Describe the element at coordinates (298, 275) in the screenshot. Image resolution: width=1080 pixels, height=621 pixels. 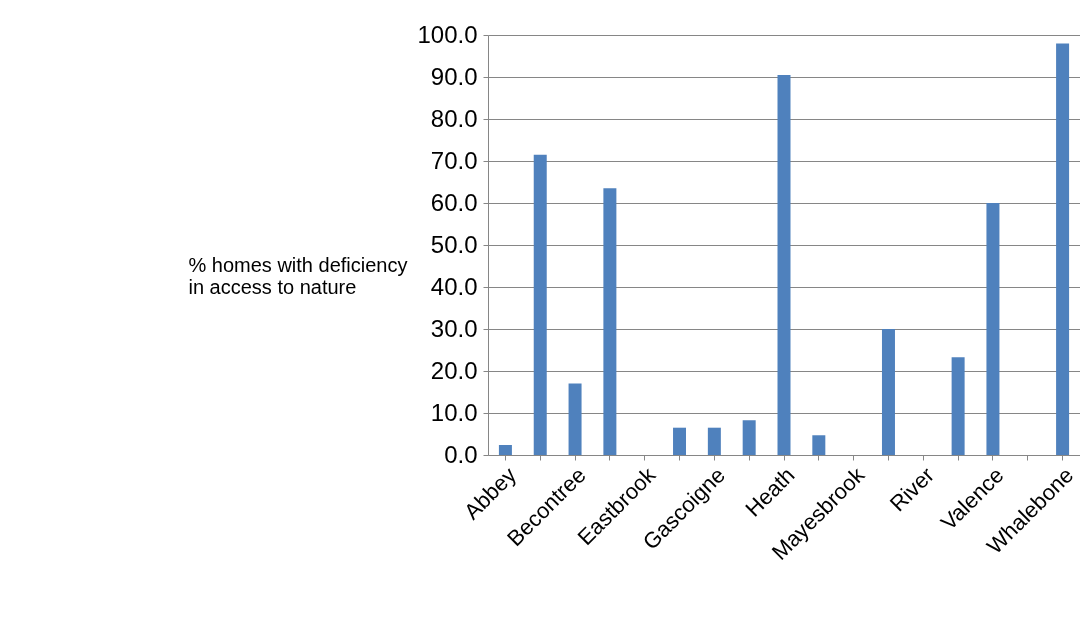
I see `y-axis-title: % homes with deficiency in access to nature` at that location.